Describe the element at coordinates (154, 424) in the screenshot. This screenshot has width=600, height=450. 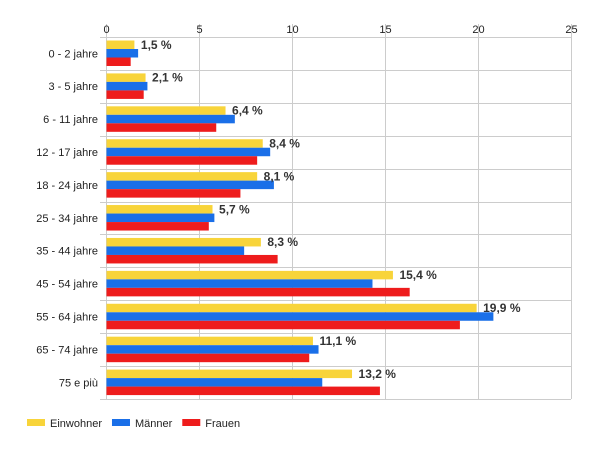
I see `legend-label: Männer` at that location.